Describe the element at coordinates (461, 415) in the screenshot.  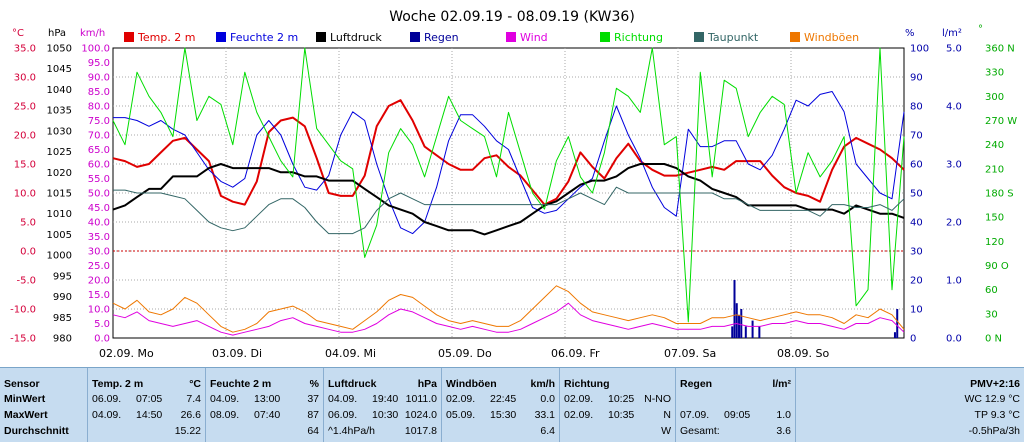
I see `gust-date: 05.09.` at that location.